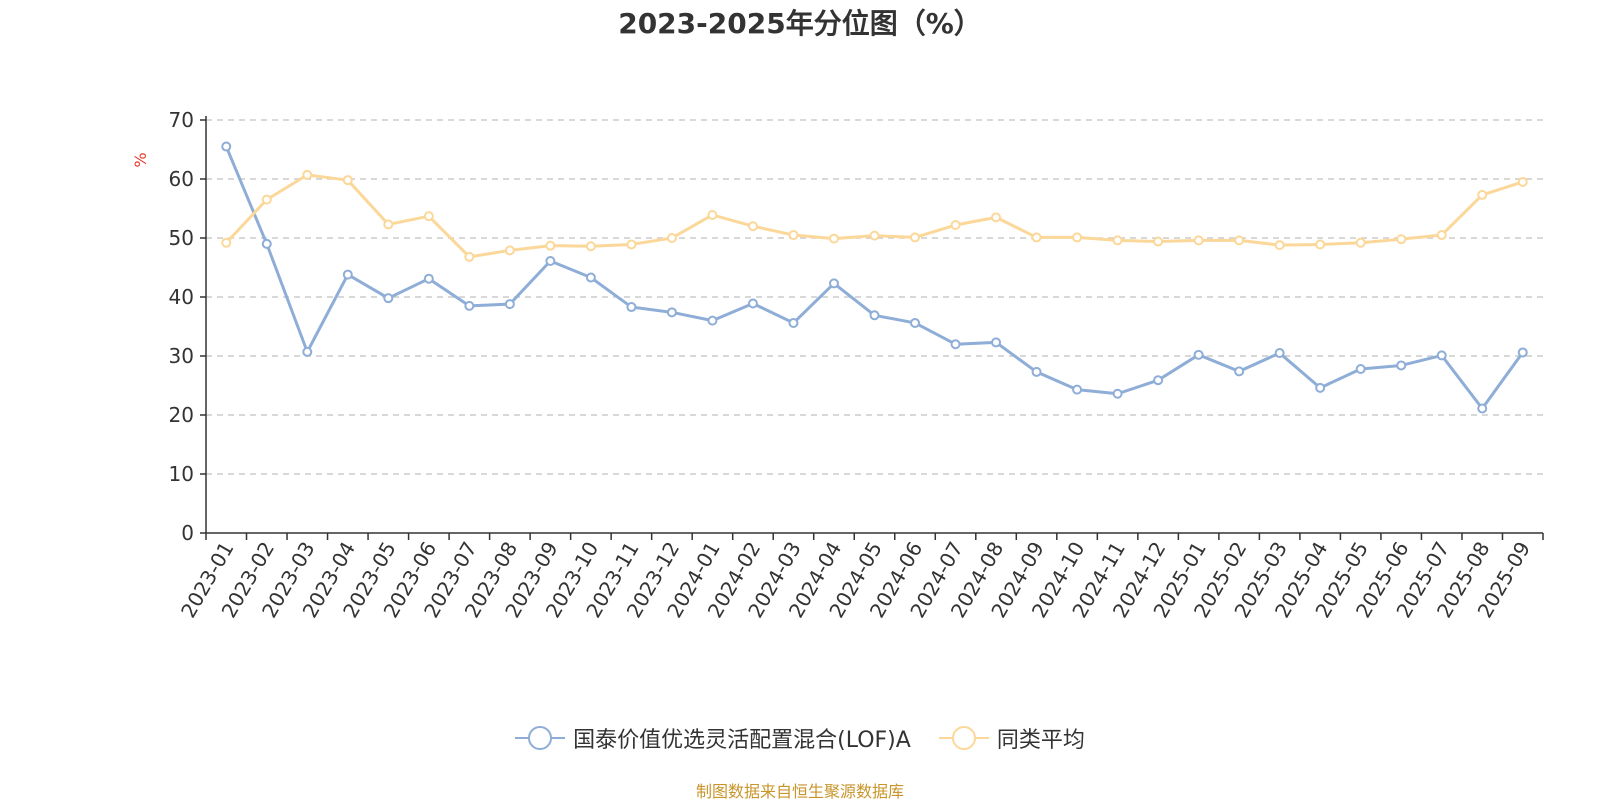 The height and width of the screenshot is (802, 1600). I want to click on legend-item-series-1: 同类平均, so click(1011, 738).